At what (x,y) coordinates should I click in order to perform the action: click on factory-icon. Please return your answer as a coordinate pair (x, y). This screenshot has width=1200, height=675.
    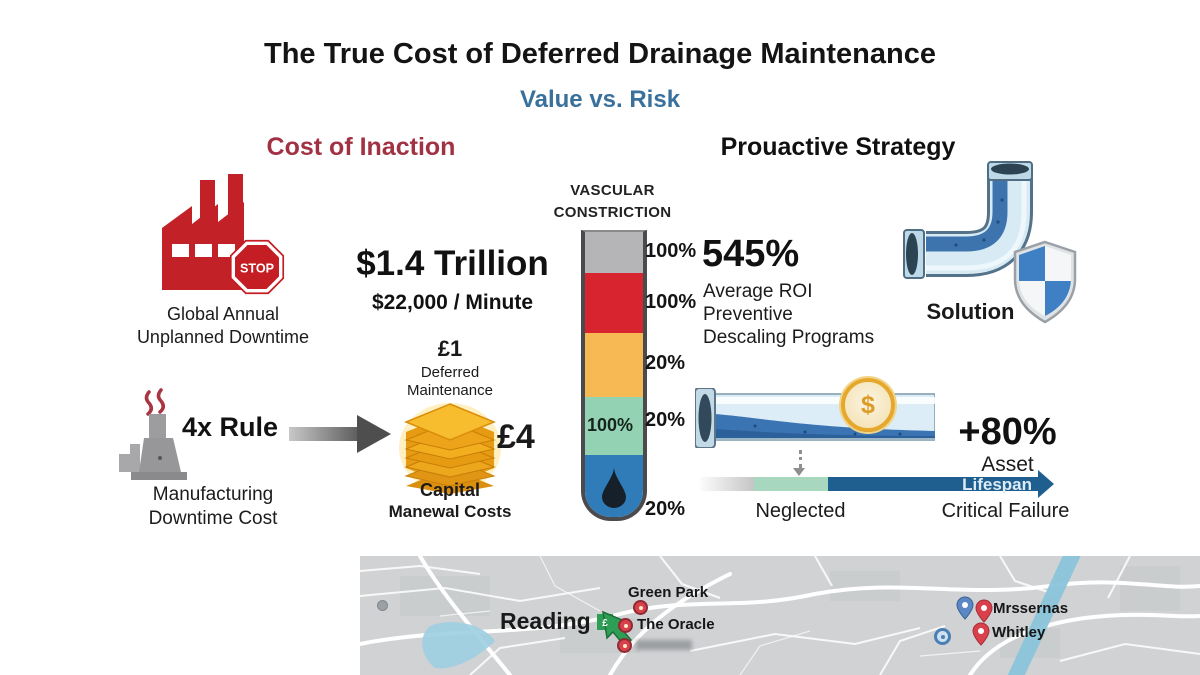
    Looking at the image, I should click on (218, 240).